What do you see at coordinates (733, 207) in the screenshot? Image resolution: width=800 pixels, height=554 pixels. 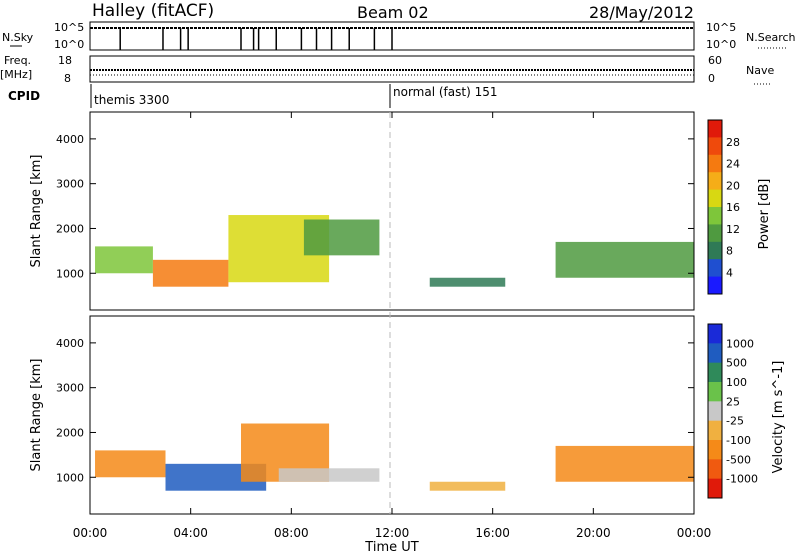 I see `colorbar-tick-label: 16` at bounding box center [733, 207].